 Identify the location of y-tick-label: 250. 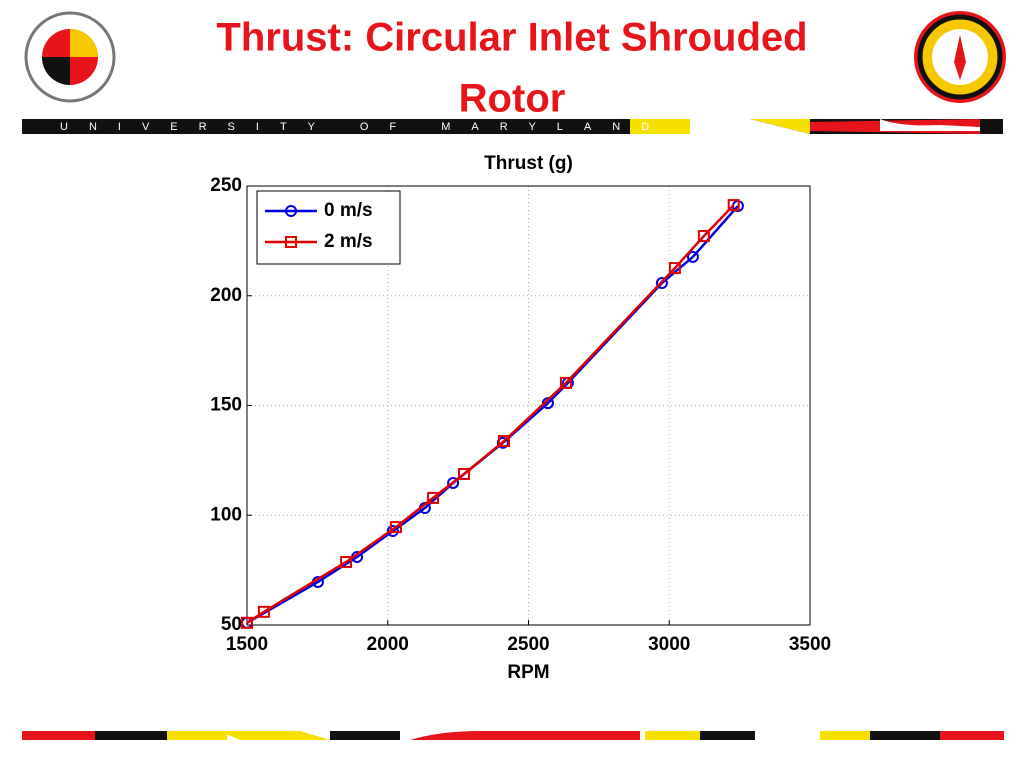
(226, 185).